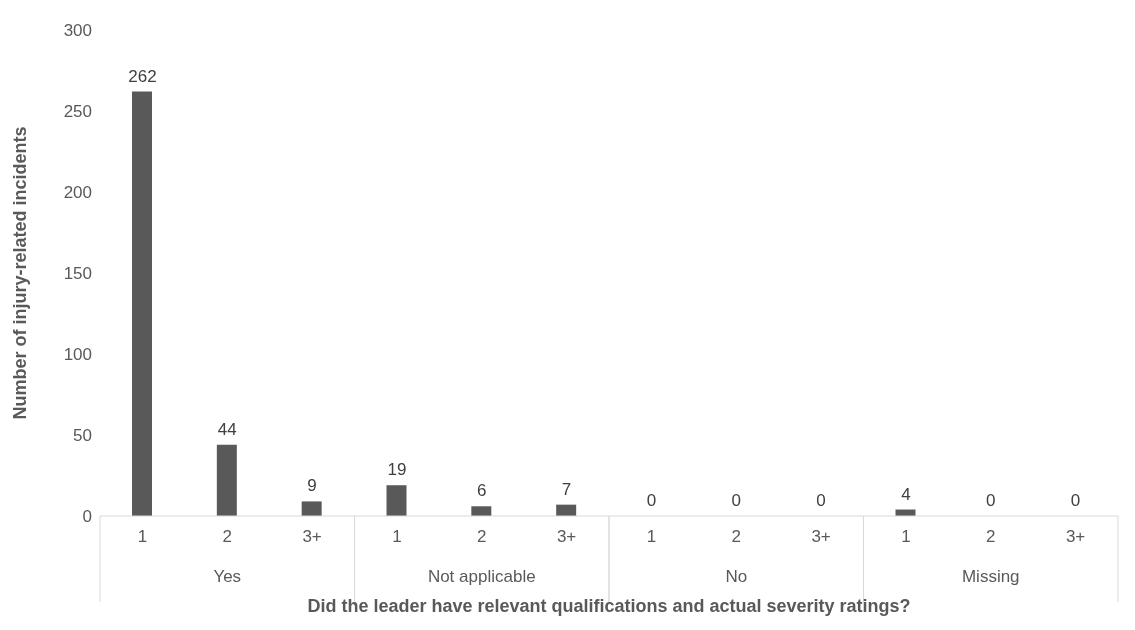 Image resolution: width=1135 pixels, height=630 pixels. Describe the element at coordinates (77, 31) in the screenshot. I see `y-tick-label: 300` at that location.